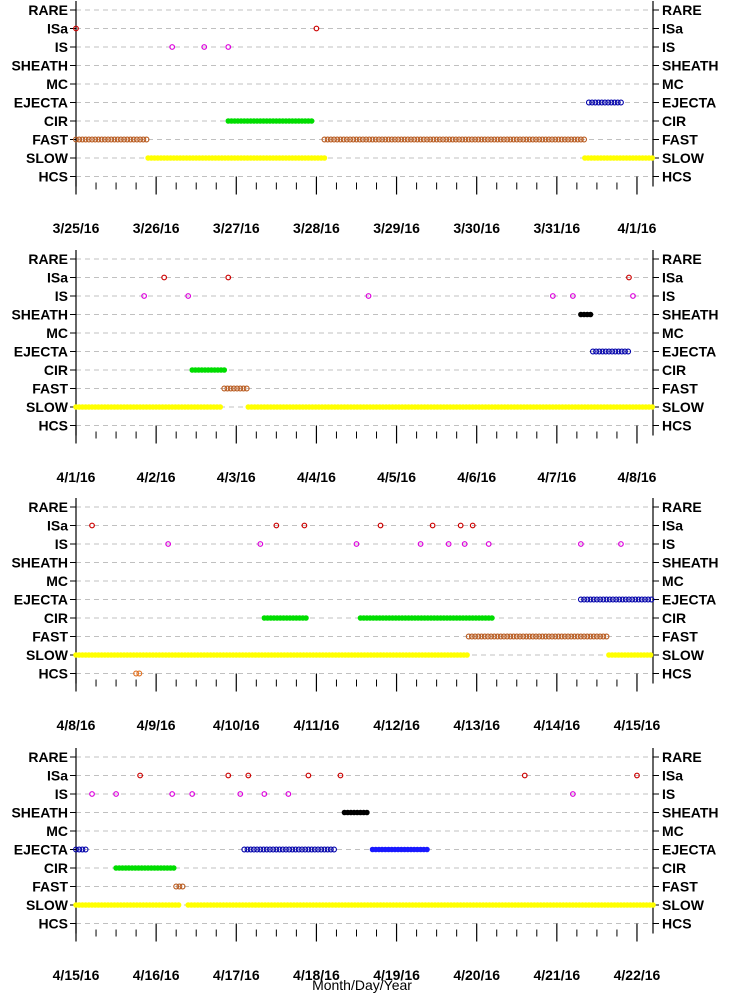 The width and height of the screenshot is (733, 996). What do you see at coordinates (285, 618) in the screenshot?
I see `series-cir` at bounding box center [285, 618].